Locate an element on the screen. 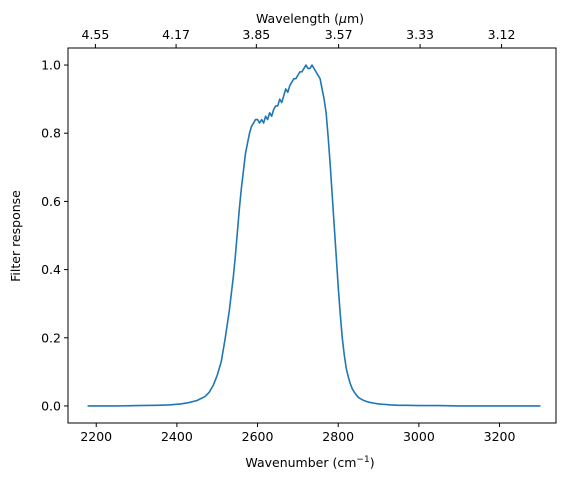 This screenshot has height=480, width=570. x-tick-label: 3200 is located at coordinates (500, 436).